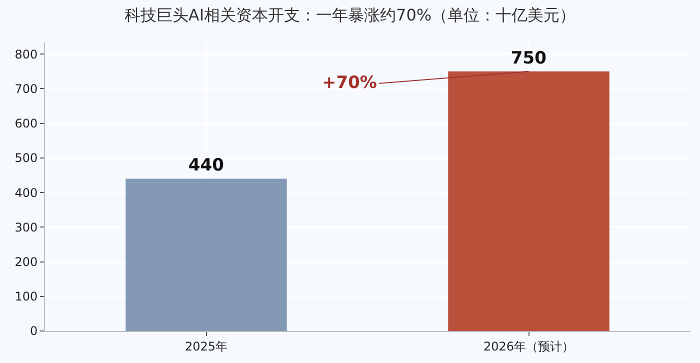 Image resolution: width=700 pixels, height=363 pixels. Describe the element at coordinates (26, 54) in the screenshot. I see `y-tick-label: 800` at that location.